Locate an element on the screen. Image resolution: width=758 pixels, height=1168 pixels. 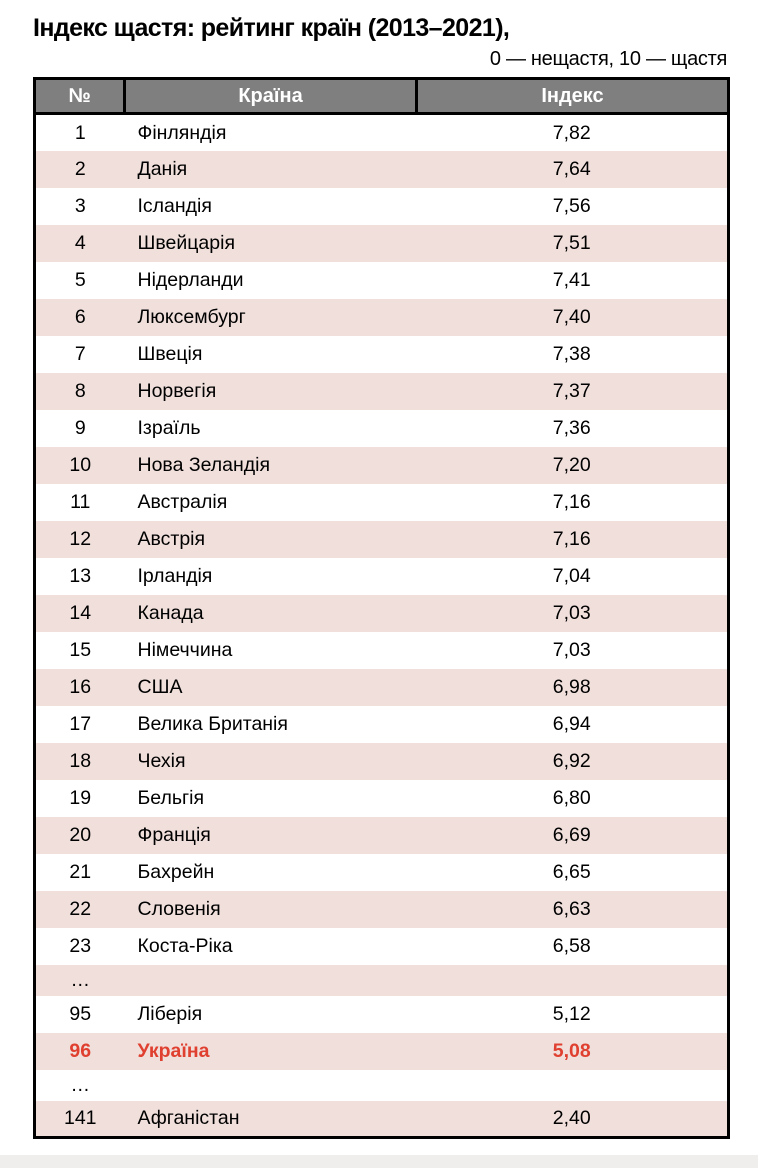
rank-cell: 11 is located at coordinates (80, 501).